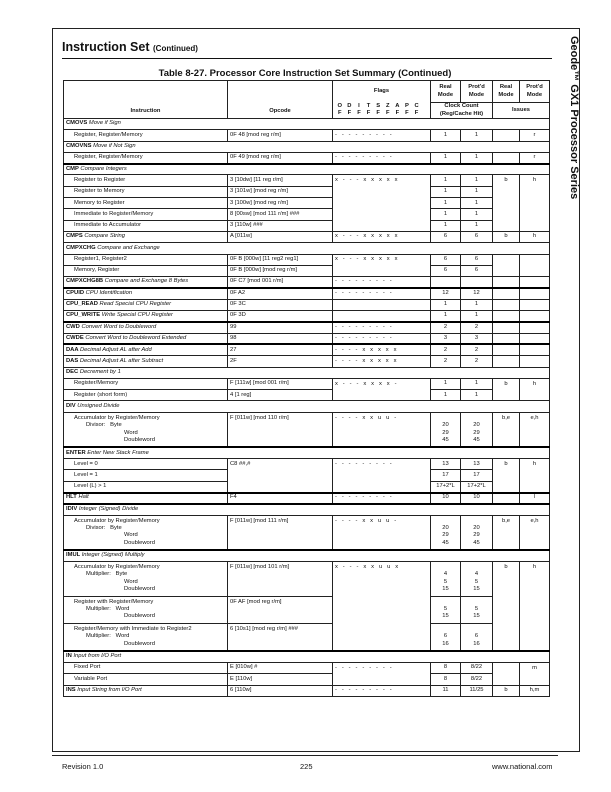  What do you see at coordinates (534, 180) in the screenshot?
I see `issues-protd-mode: h` at bounding box center [534, 180].